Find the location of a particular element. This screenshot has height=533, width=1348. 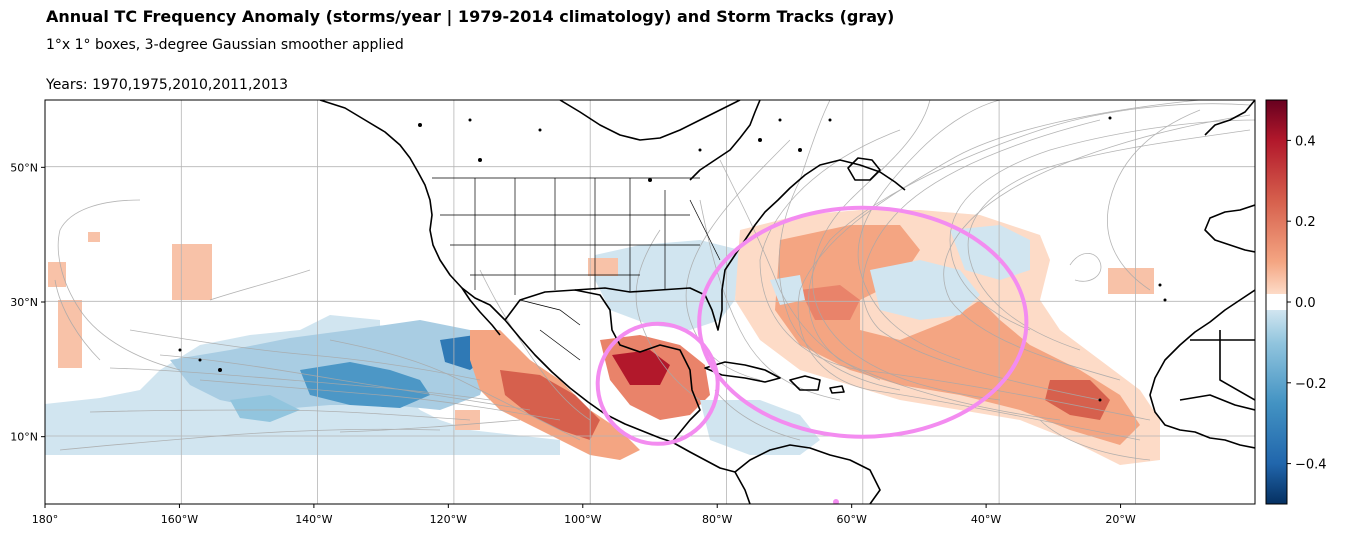

x-tick-label: 60°W is located at coordinates (851, 519).